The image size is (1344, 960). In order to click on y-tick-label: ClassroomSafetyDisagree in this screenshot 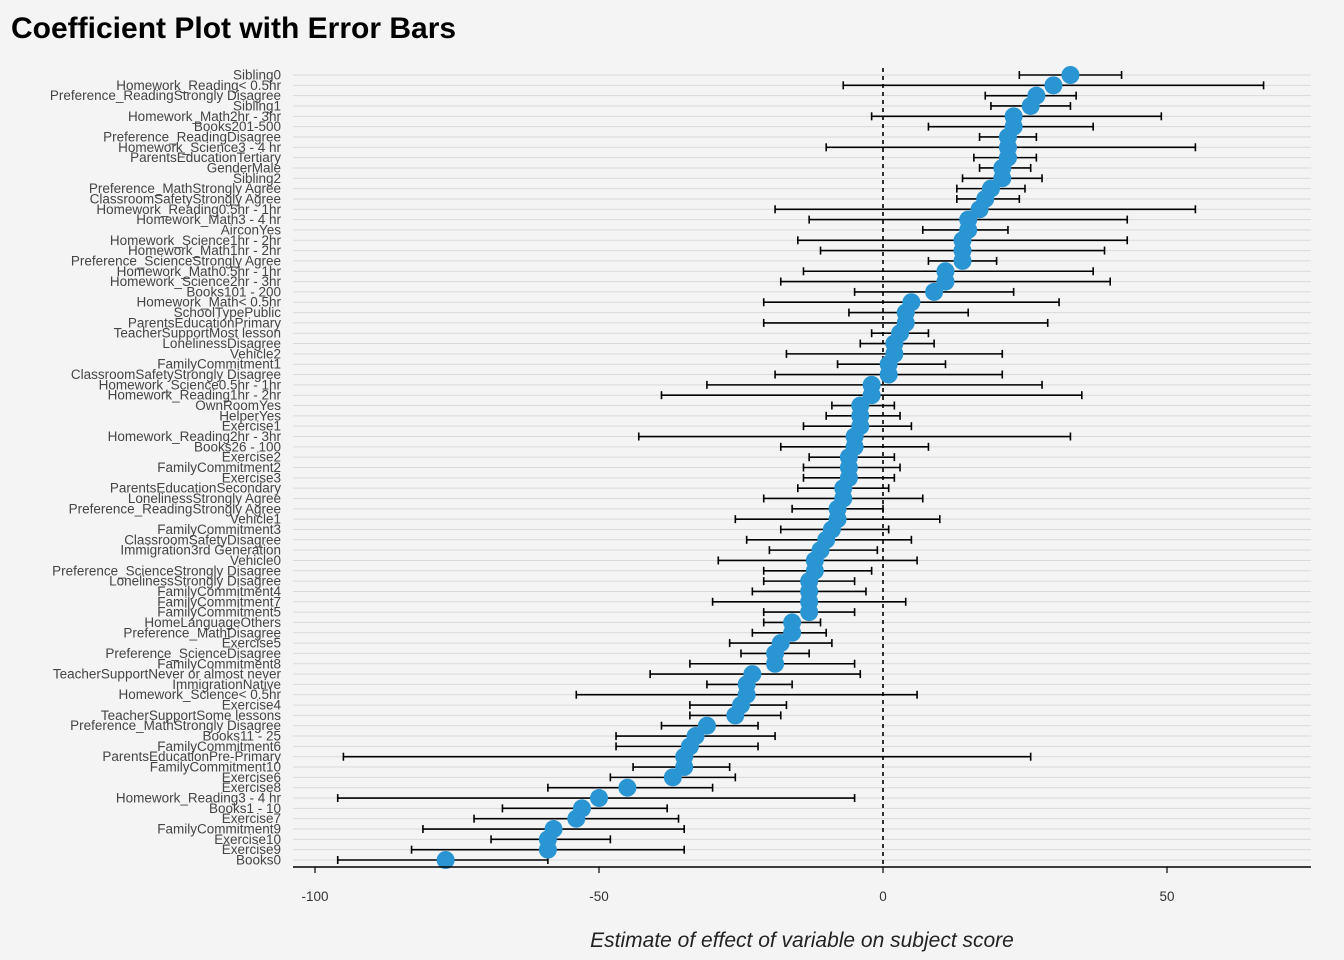, I will do `click(202, 539)`.